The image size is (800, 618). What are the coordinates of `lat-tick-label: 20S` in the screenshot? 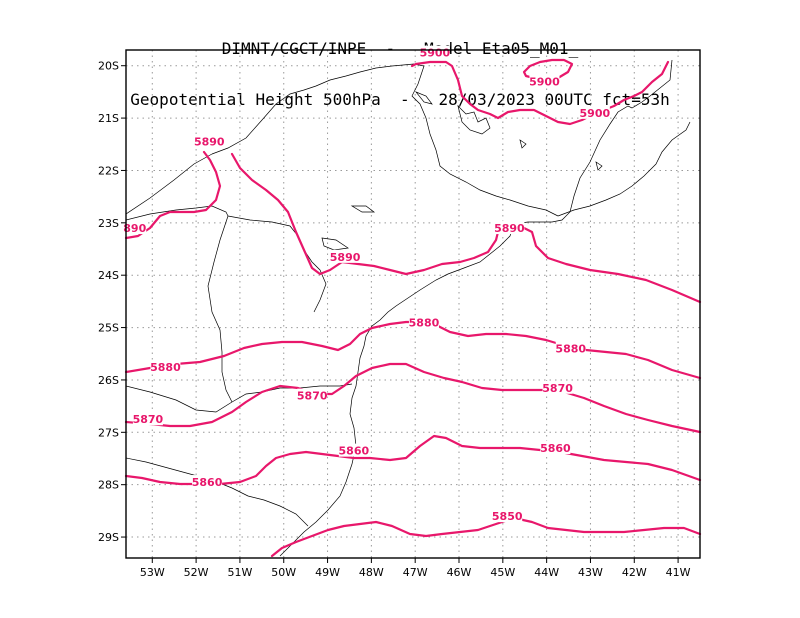 It's located at (108, 66).